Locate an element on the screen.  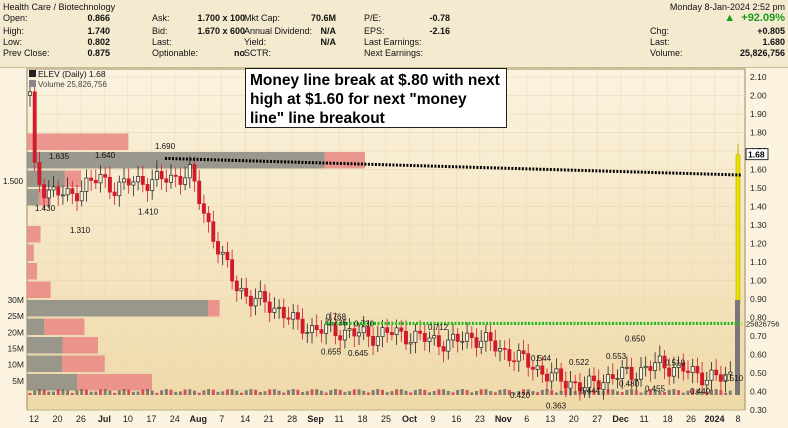
y-tick-label: 1.90 is located at coordinates (758, 114).